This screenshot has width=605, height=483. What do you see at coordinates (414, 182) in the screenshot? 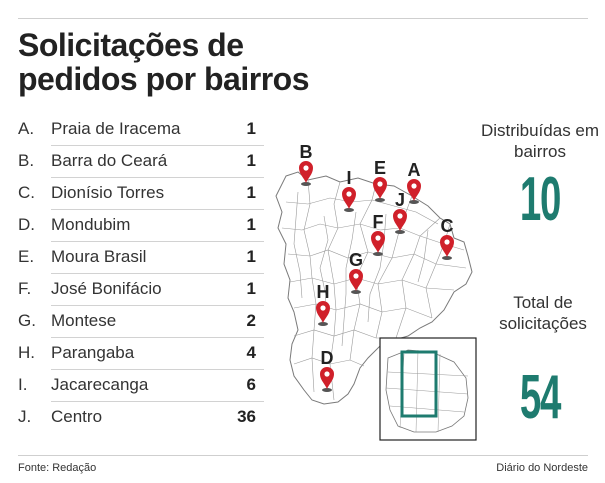
I see `map-marker: A` at bounding box center [414, 182].